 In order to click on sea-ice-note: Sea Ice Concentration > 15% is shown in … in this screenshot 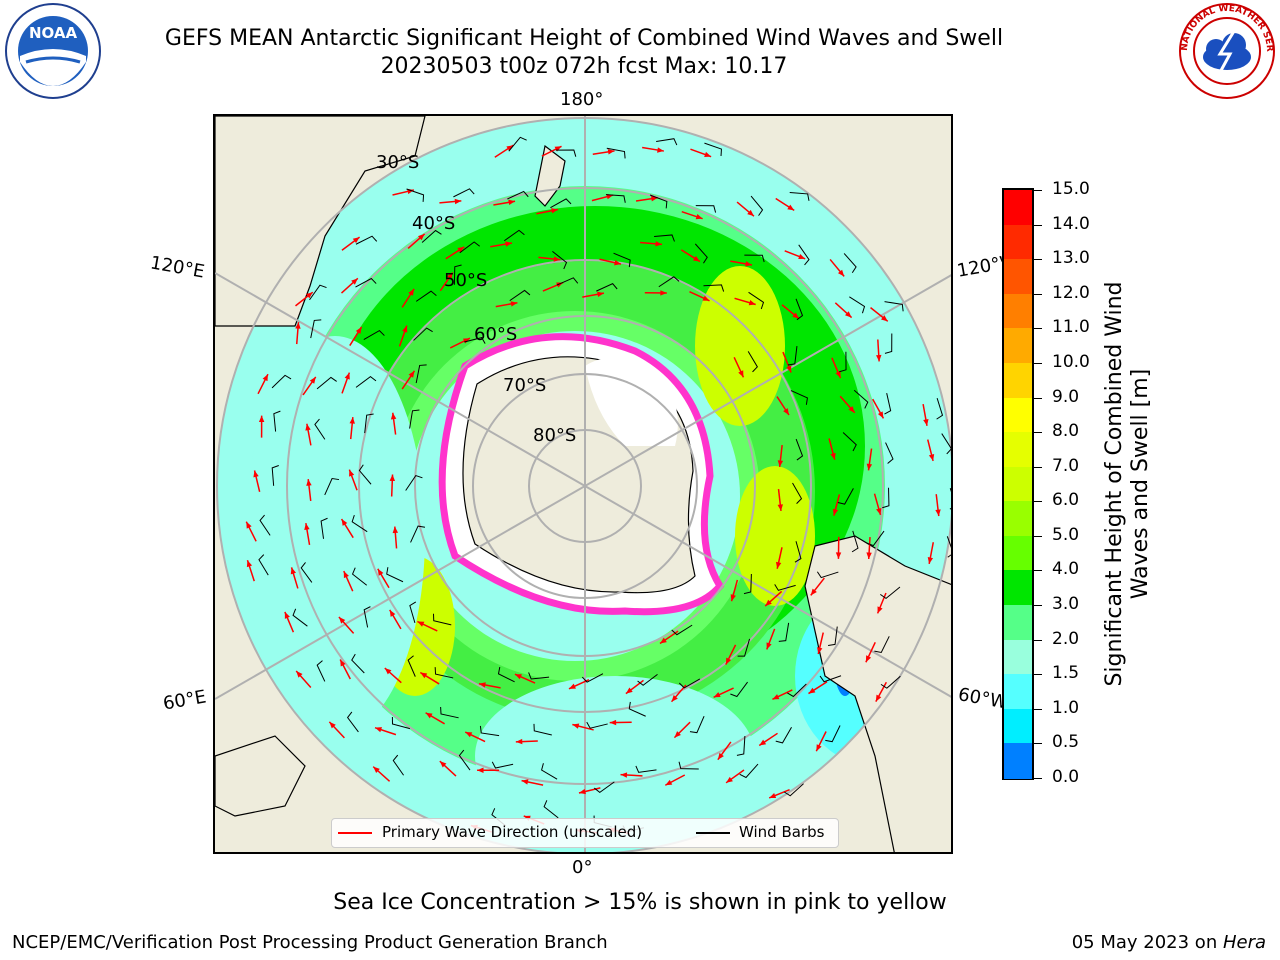, I will do `click(640, 902)`.